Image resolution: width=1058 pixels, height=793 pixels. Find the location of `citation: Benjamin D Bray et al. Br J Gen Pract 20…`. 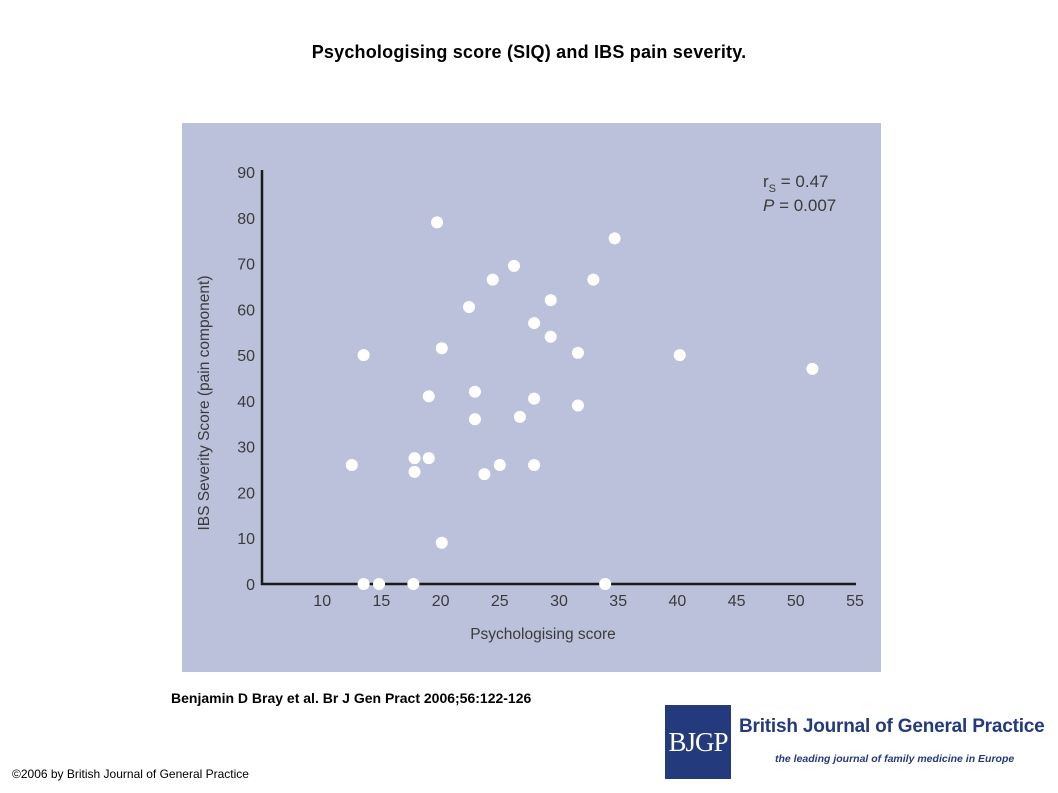

citation: Benjamin D Bray et al. Br J Gen Pract 20… is located at coordinates (351, 698).